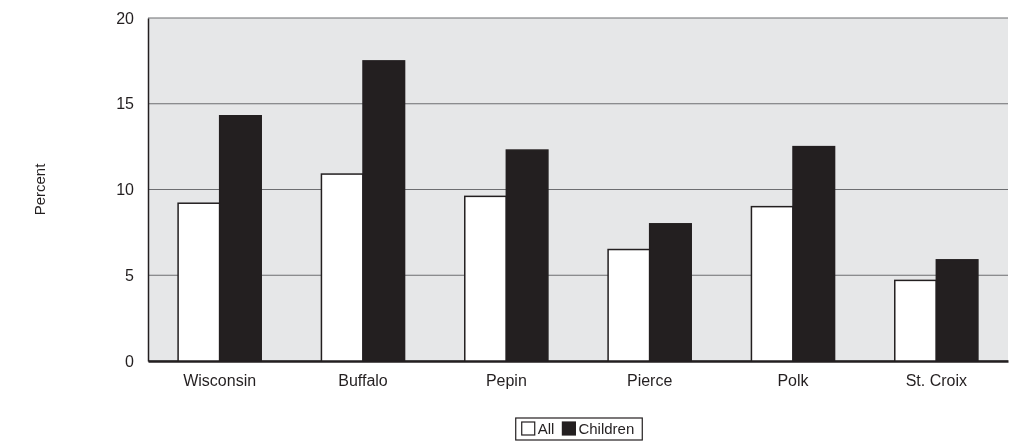 The height and width of the screenshot is (447, 1013). Describe the element at coordinates (649, 381) in the screenshot. I see `x-tick-label: Pierce` at that location.